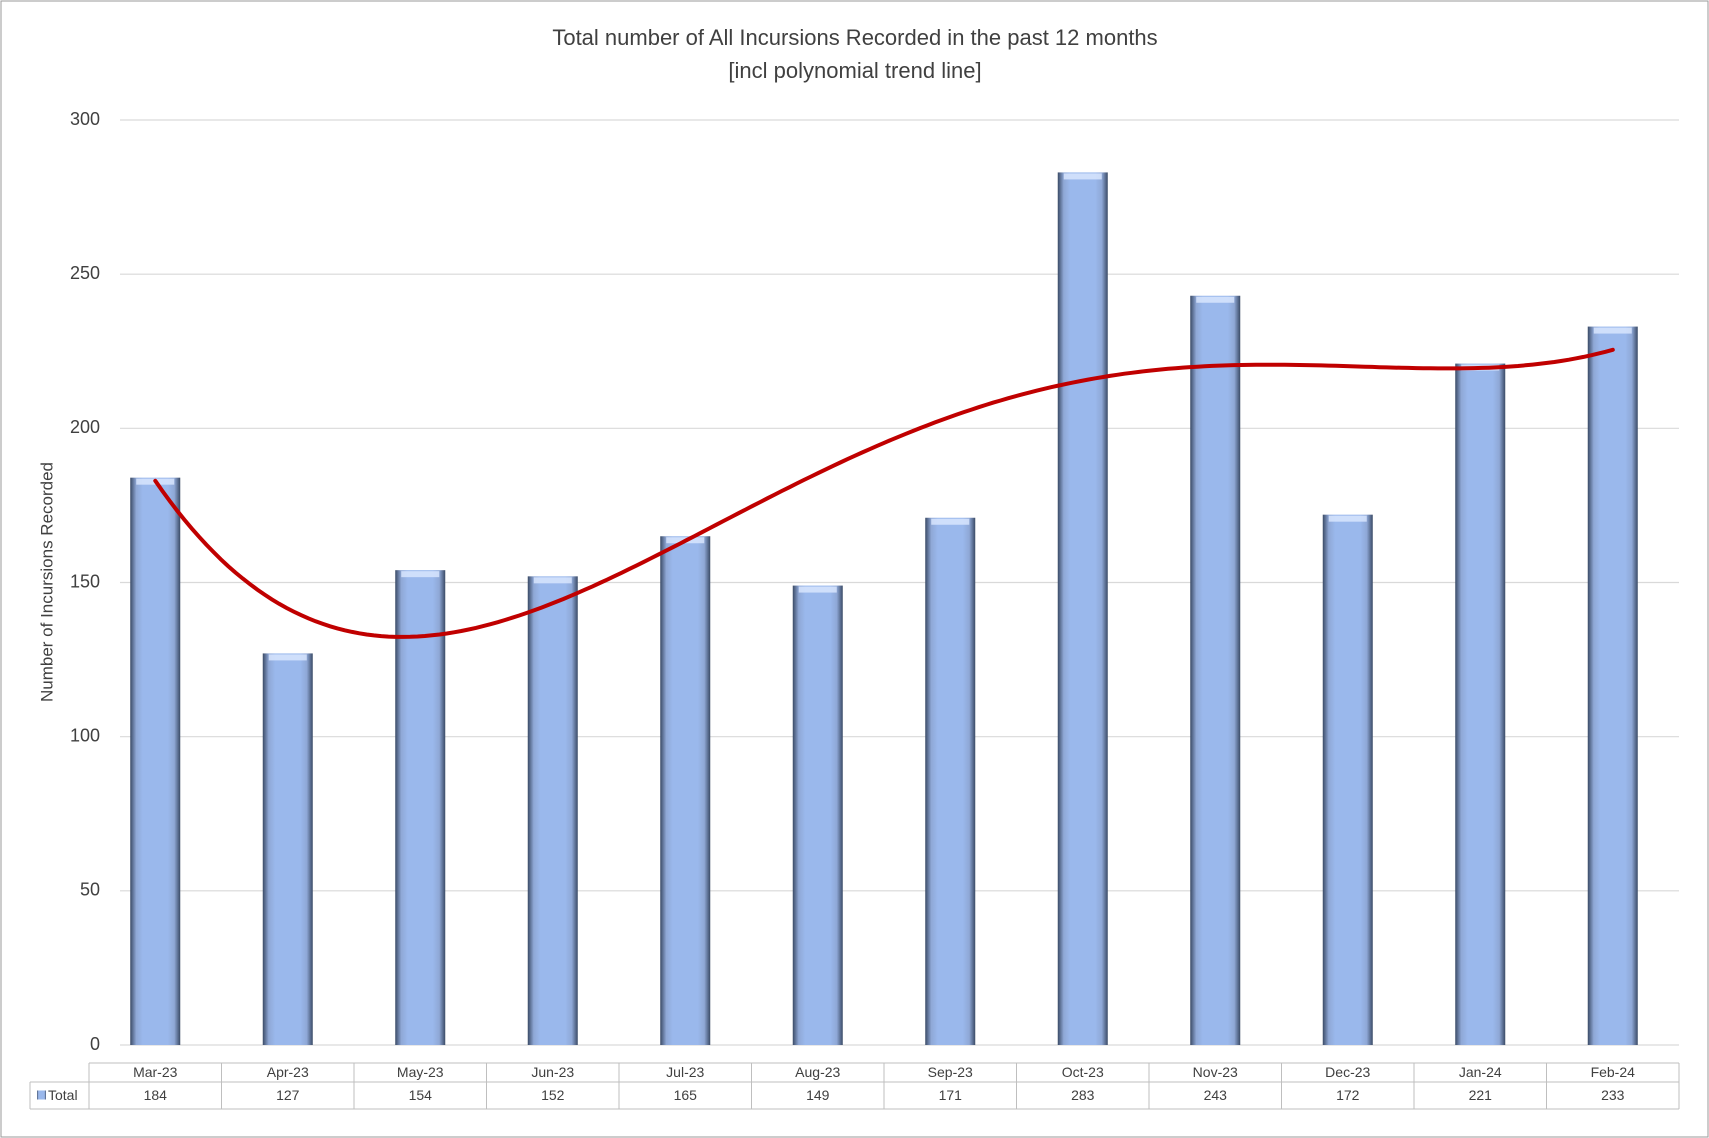  I want to click on data-table-value: 233, so click(1613, 1095).